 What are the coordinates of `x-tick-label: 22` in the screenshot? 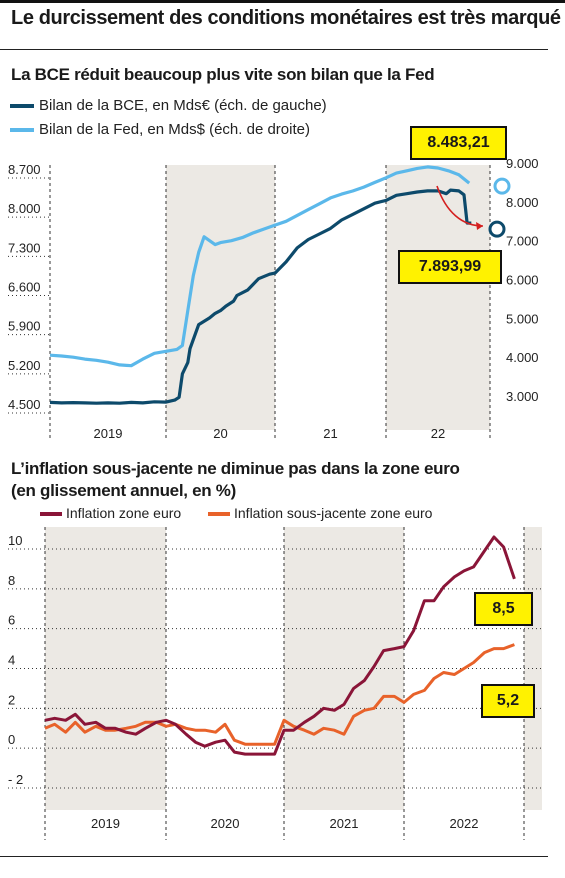 It's located at (438, 433).